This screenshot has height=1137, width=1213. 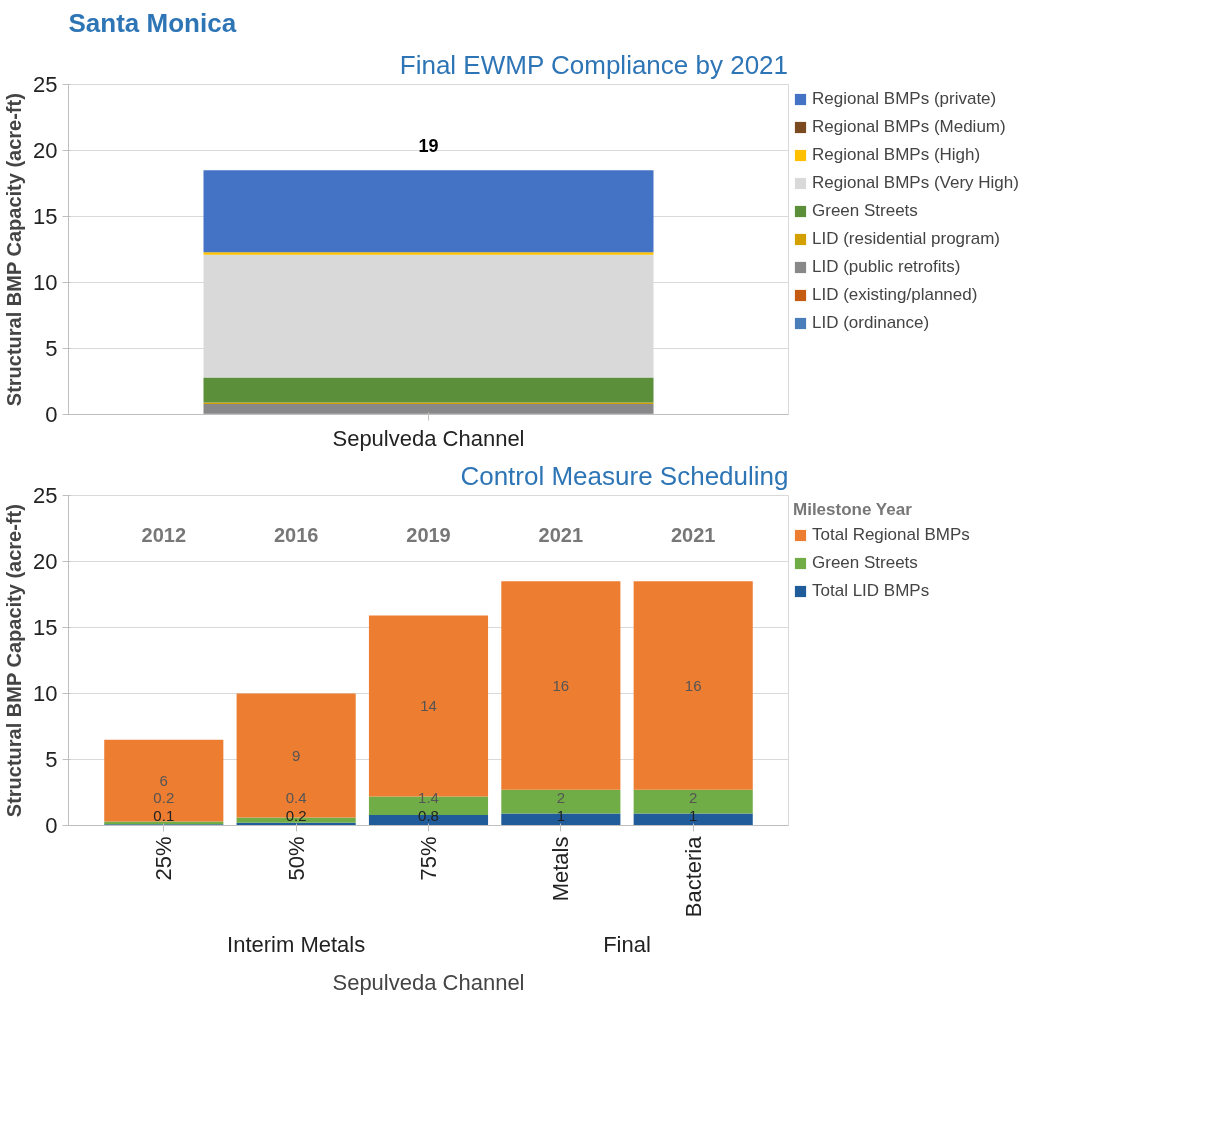 I want to click on annotation: 2019, so click(x=428, y=534).